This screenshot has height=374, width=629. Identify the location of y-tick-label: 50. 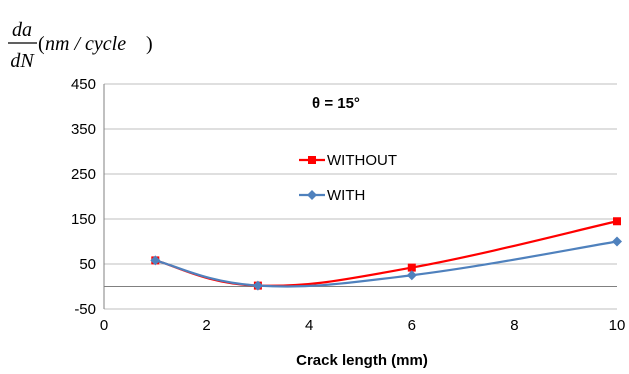
(87, 264).